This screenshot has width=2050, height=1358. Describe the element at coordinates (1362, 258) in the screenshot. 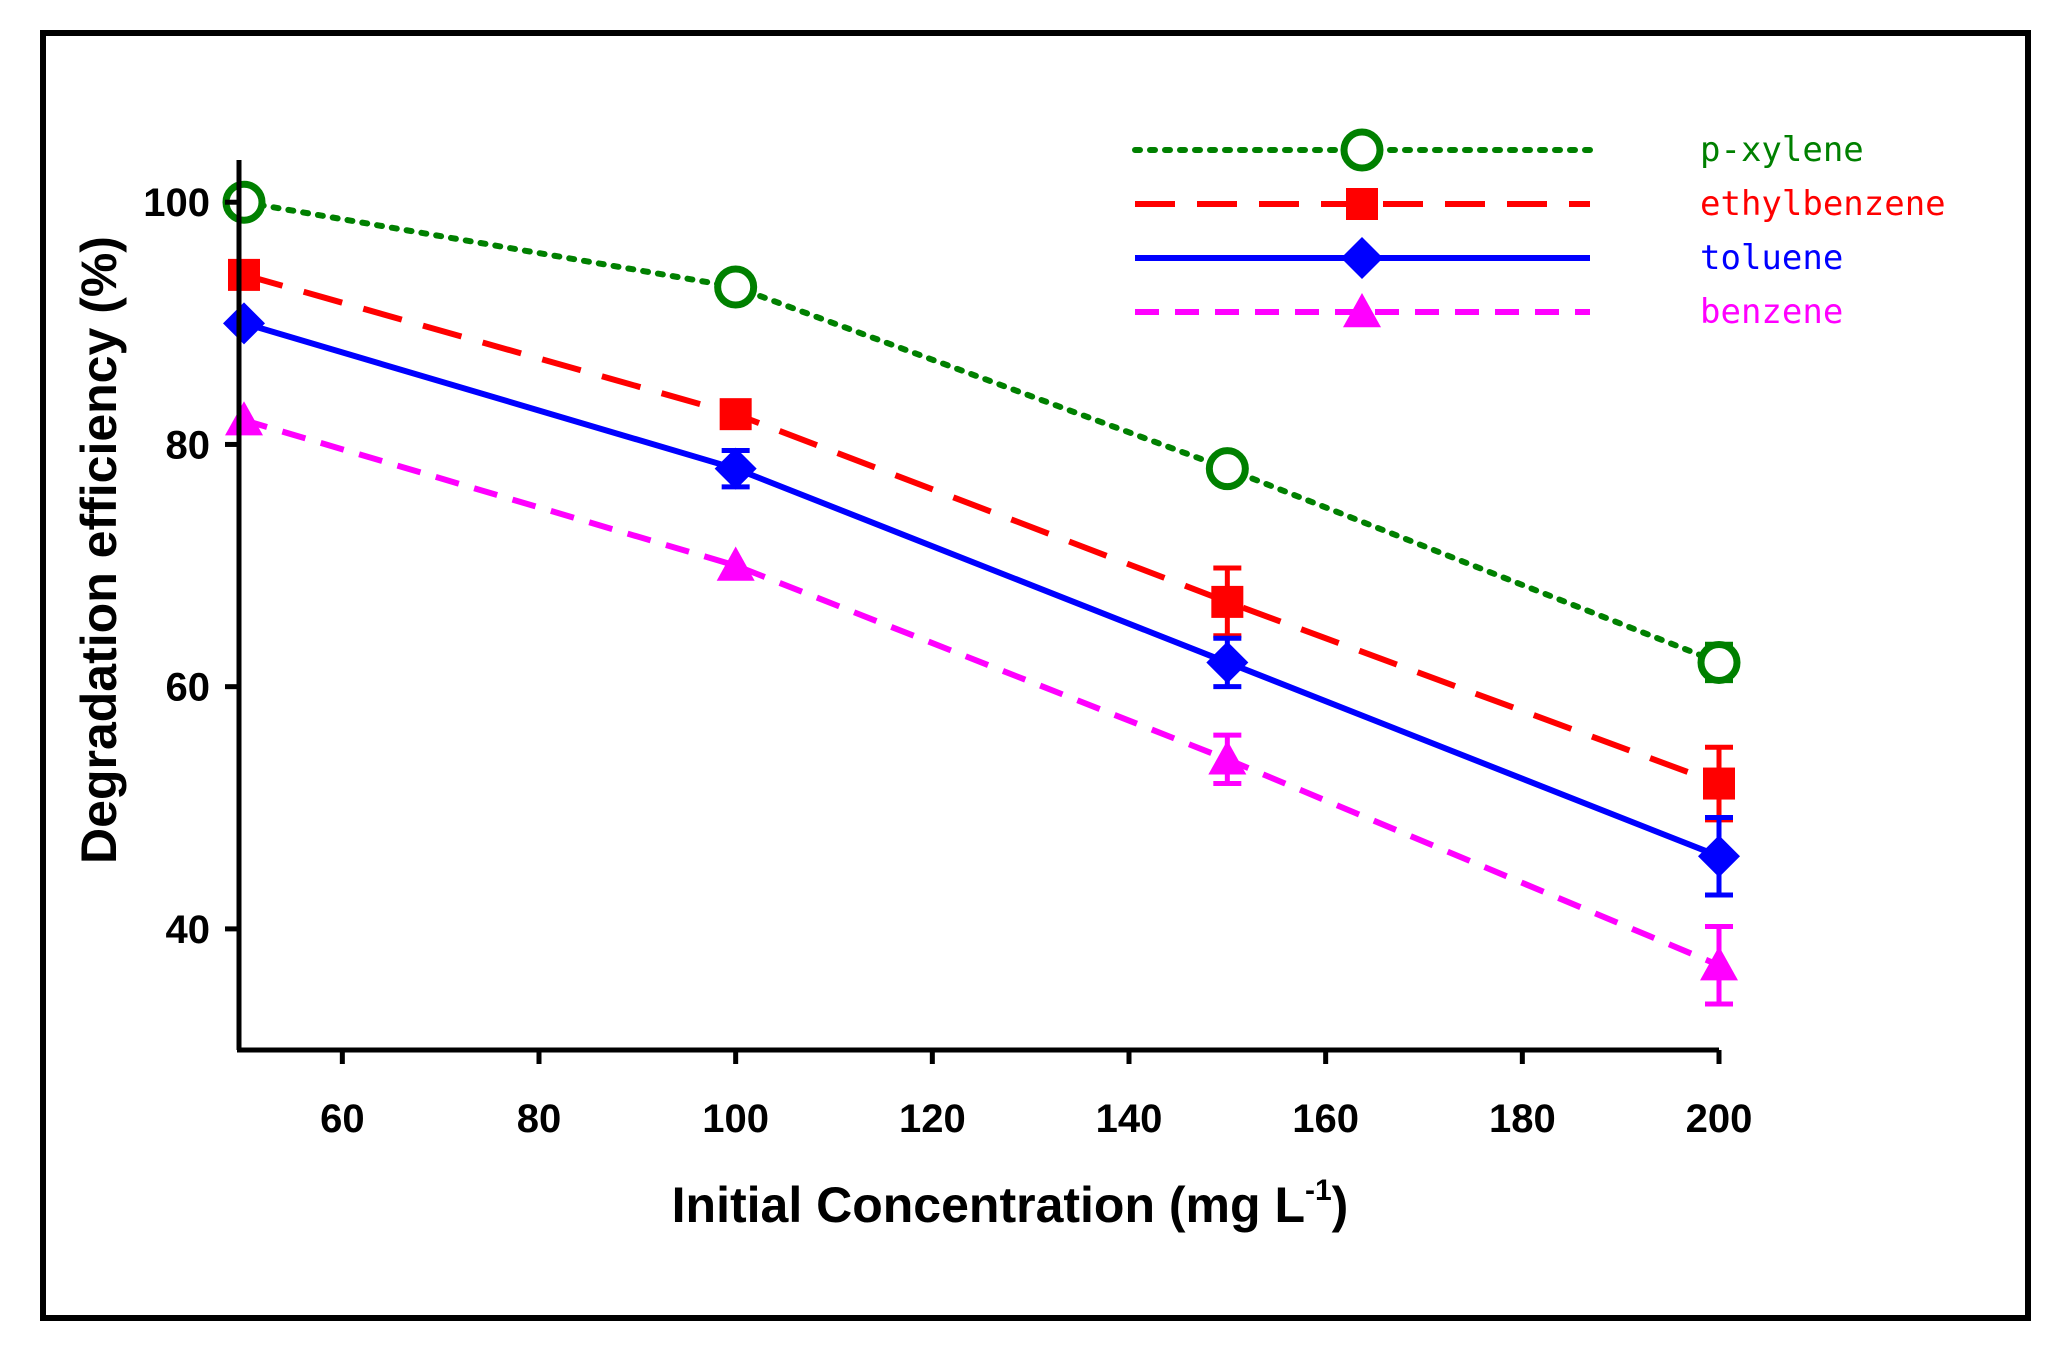

I see `legend-marker-toluene` at that location.